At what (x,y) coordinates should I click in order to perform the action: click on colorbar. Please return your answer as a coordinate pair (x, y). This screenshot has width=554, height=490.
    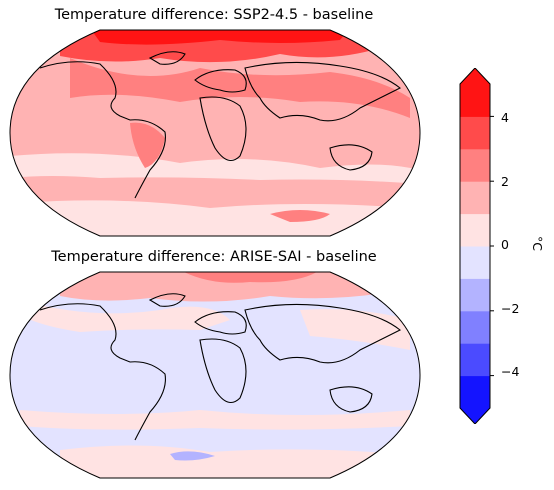
    Looking at the image, I should click on (476, 246).